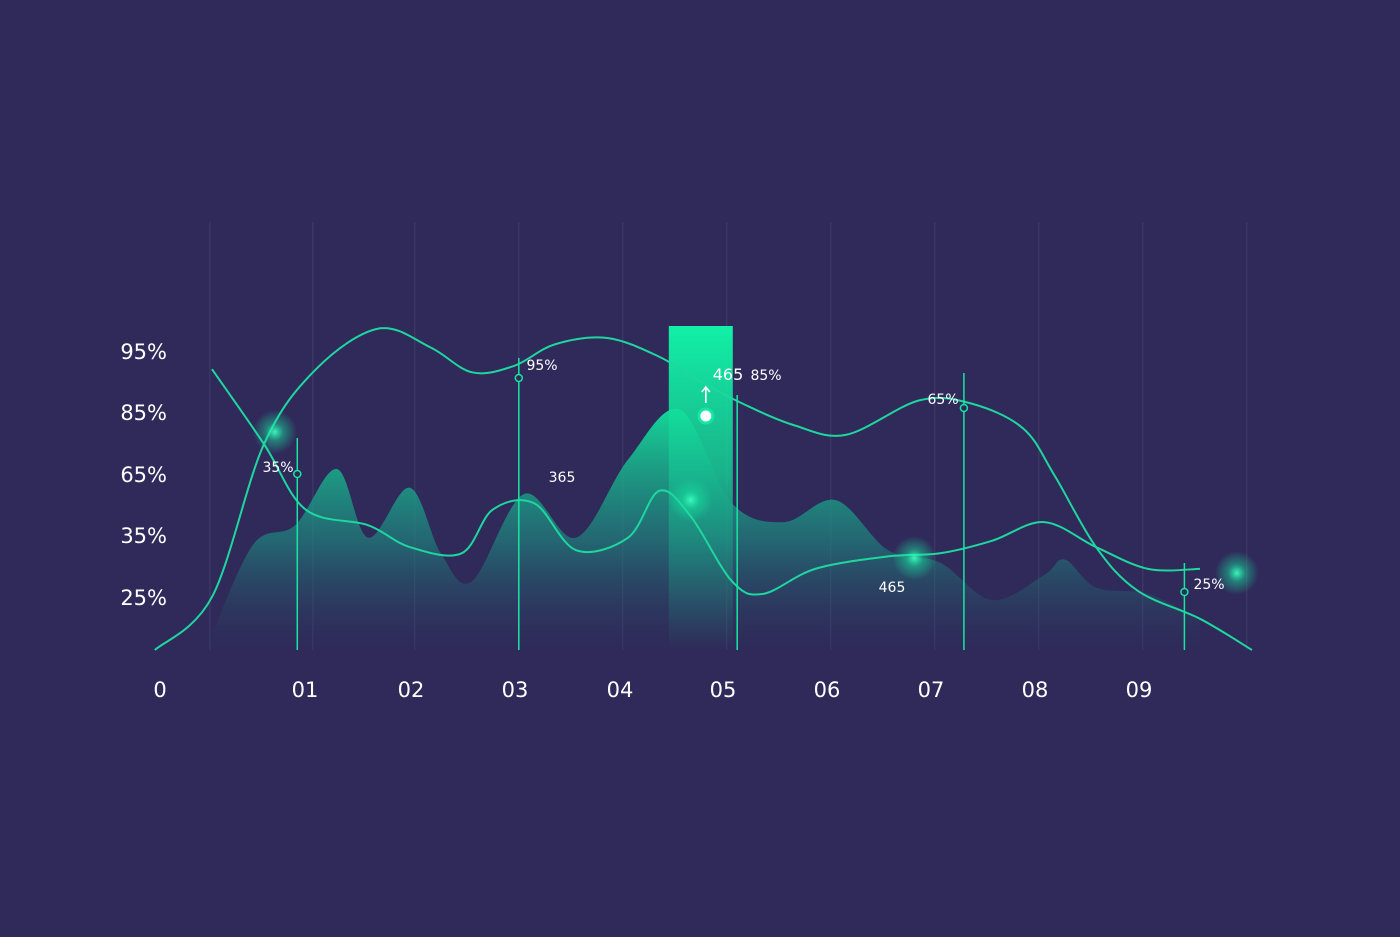 This screenshot has height=937, width=1400. Describe the element at coordinates (1208, 585) in the screenshot. I see `data-label: 25%` at that location.